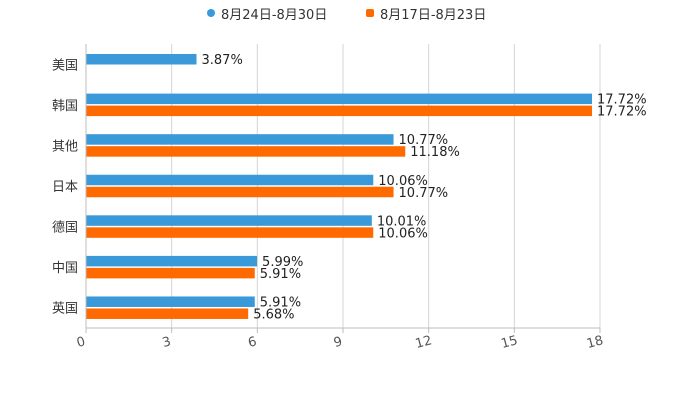  What do you see at coordinates (167, 342) in the screenshot?
I see `x-tick-label: 3` at bounding box center [167, 342].